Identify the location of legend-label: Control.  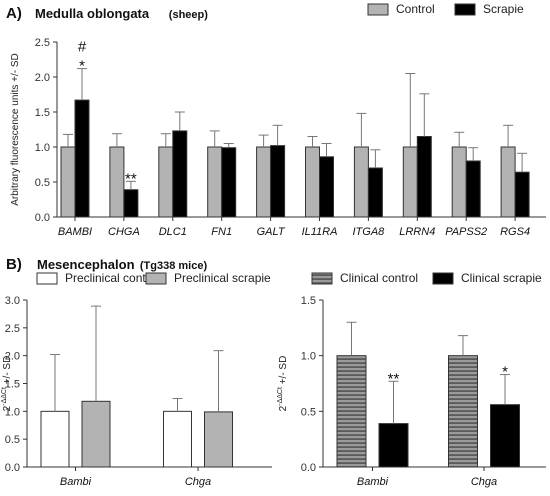
(415, 9).